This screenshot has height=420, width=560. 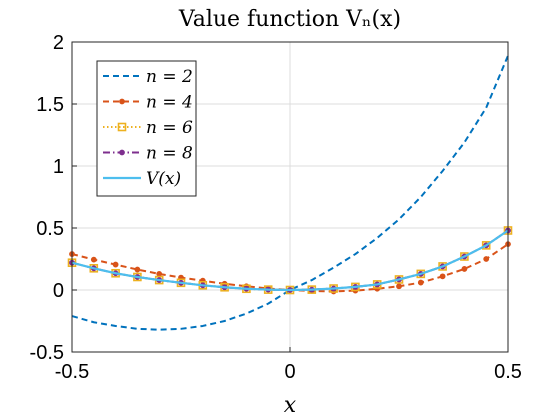 I want to click on legend-entry: n = 4, so click(x=148, y=103).